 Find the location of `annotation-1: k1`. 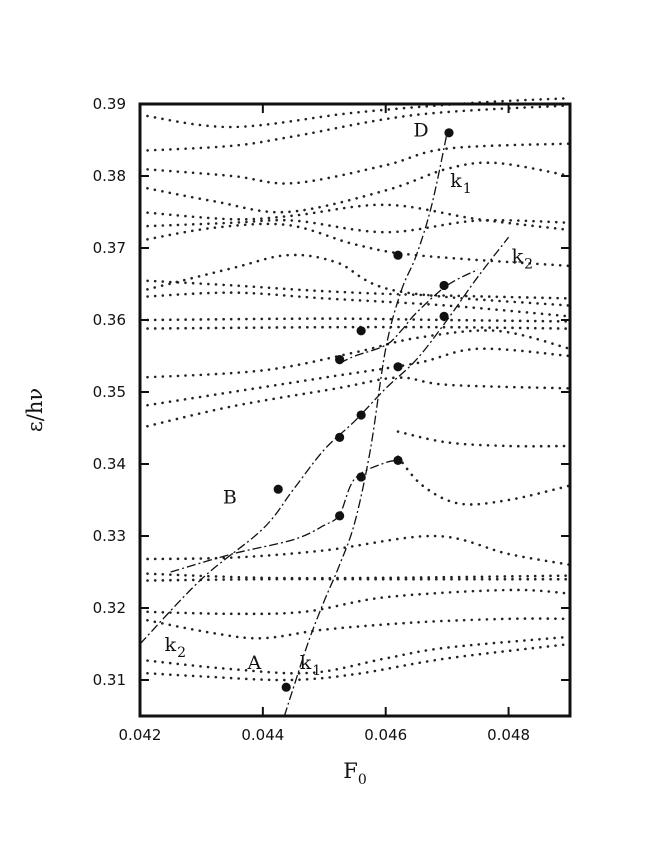

annotation-1: k1 is located at coordinates (460, 183).